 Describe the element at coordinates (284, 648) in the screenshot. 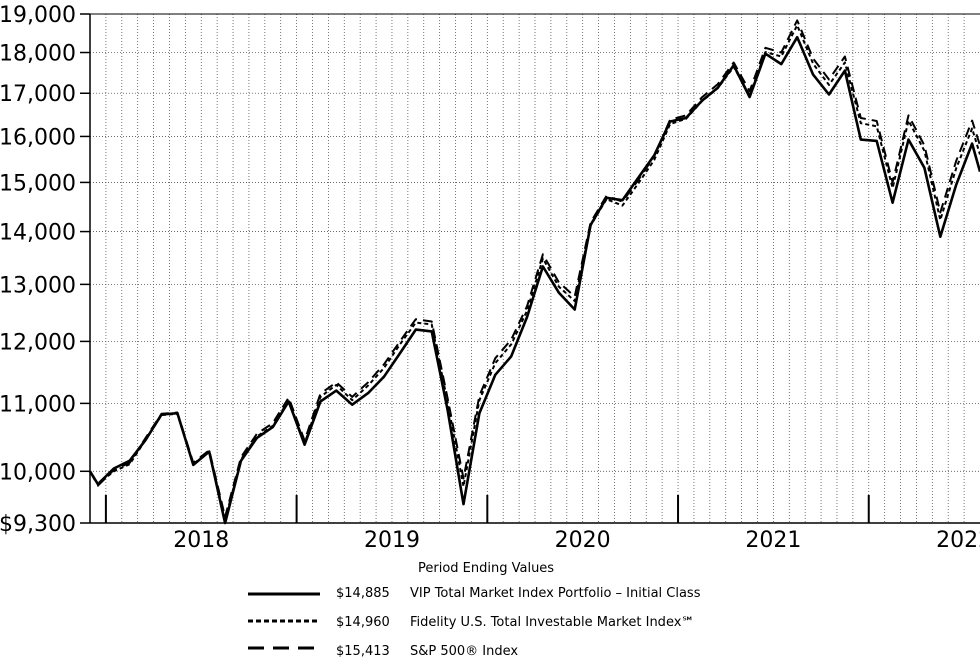

I see `legend-swatch-dashed` at that location.